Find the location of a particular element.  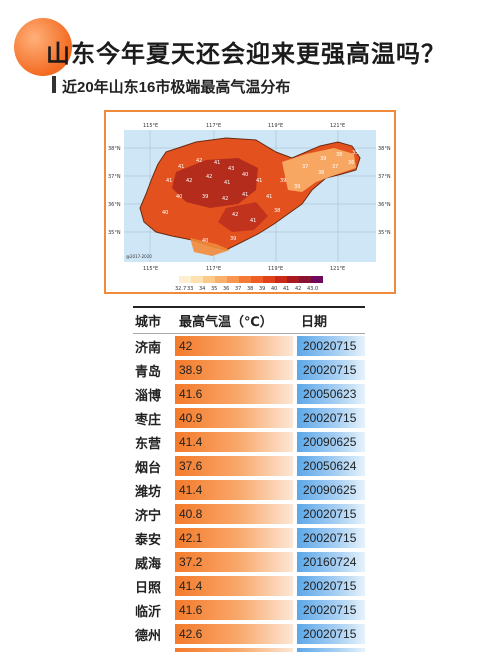

city-cell: 烟台 is located at coordinates (148, 467).